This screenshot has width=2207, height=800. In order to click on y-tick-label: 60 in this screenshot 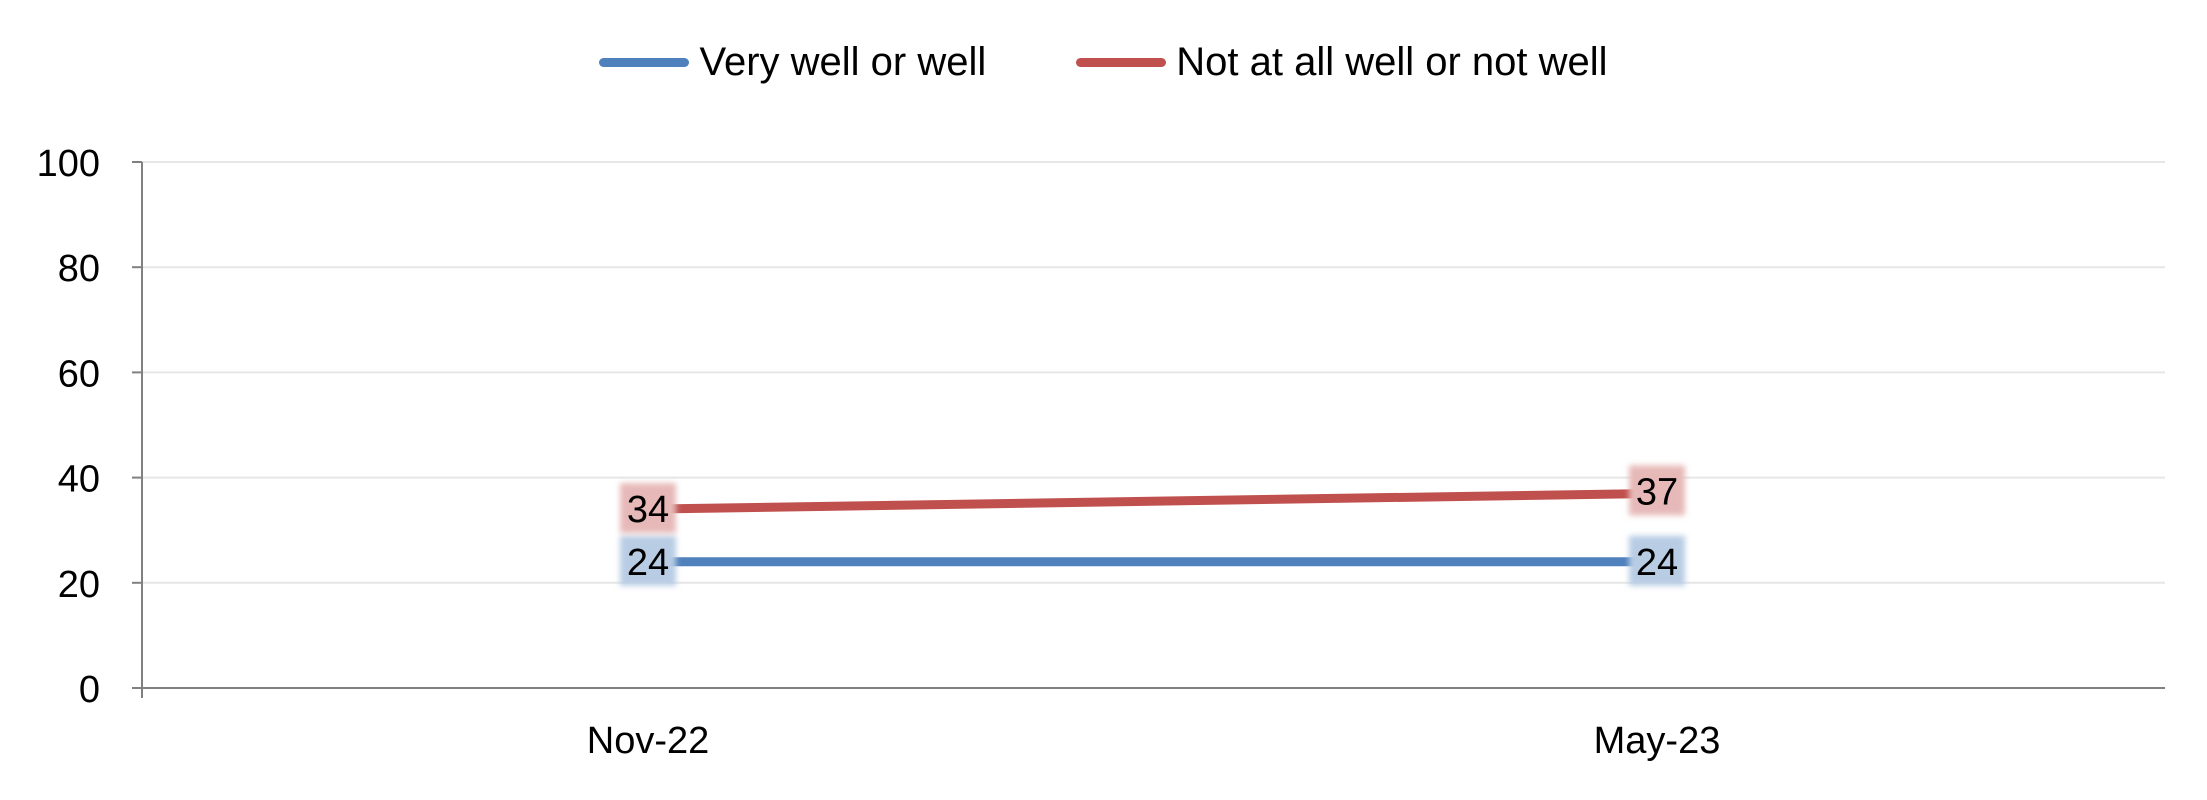, I will do `click(79, 374)`.